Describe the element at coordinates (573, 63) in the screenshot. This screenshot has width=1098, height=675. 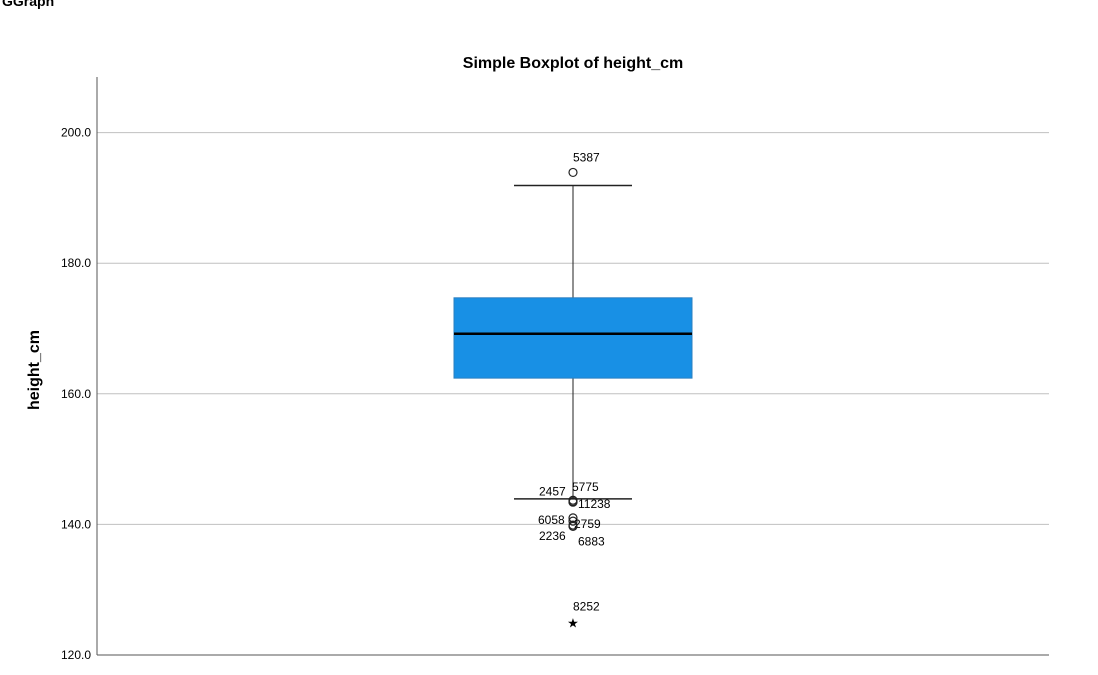
I see `chart-title: Simple Boxplot of height_cm` at that location.